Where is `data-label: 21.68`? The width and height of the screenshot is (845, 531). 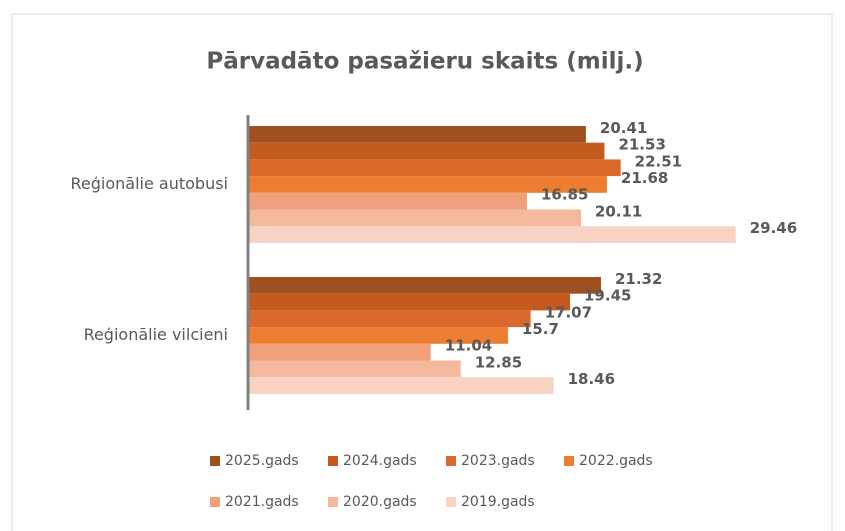 data-label: 21.68 is located at coordinates (644, 178).